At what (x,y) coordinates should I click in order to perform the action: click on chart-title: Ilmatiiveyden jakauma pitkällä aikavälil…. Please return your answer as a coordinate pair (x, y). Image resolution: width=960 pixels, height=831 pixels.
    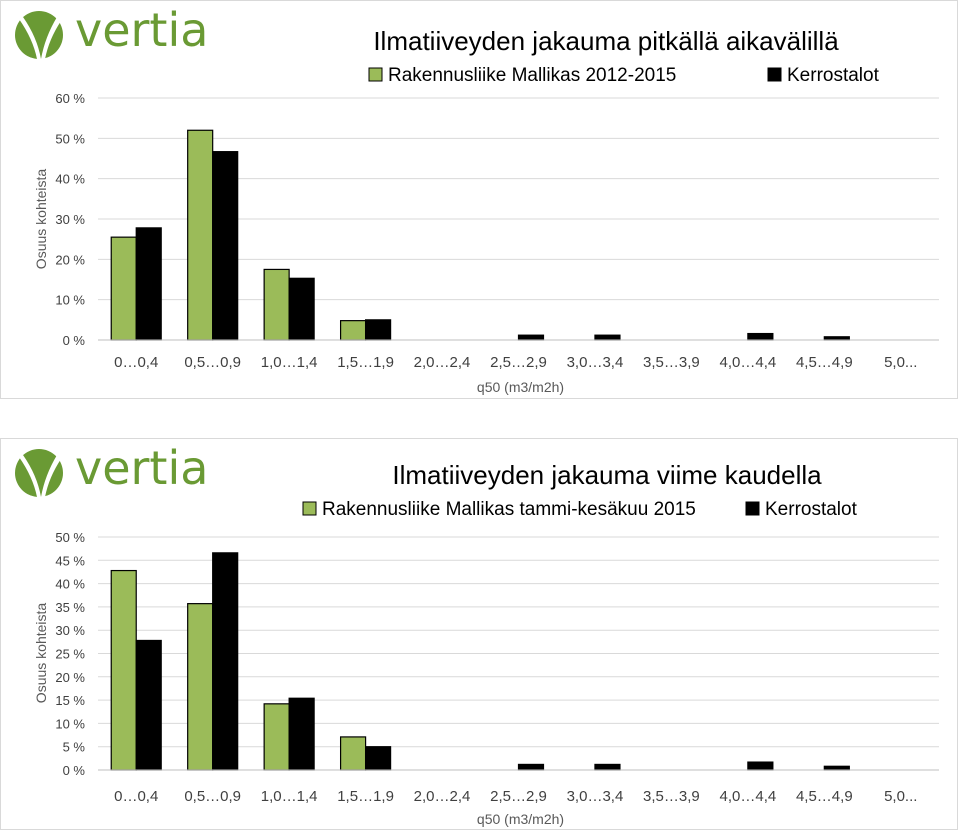
    Looking at the image, I should click on (606, 41).